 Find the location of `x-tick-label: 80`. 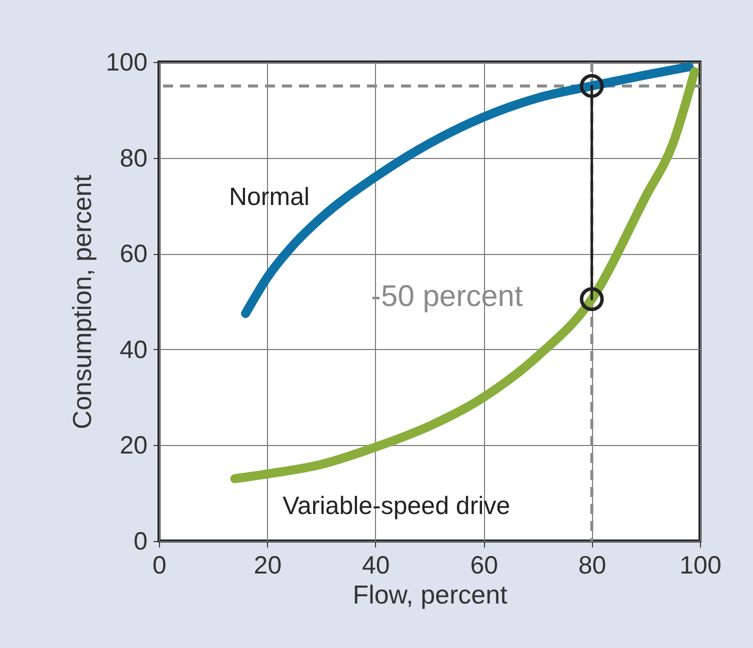

x-tick-label: 80 is located at coordinates (592, 566).